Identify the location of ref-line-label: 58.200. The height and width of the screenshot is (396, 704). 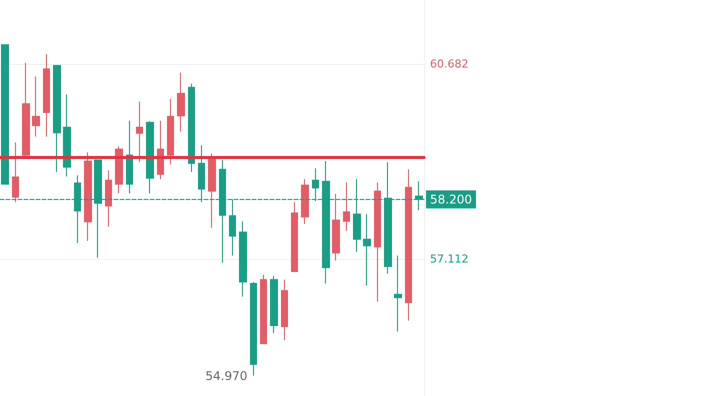
(451, 199).